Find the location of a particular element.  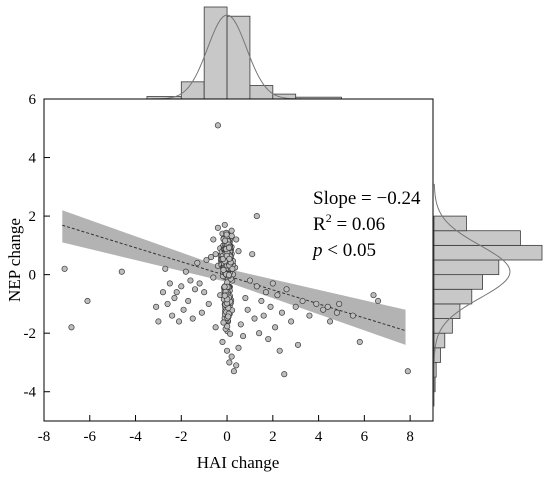

x-tick-label: -2 is located at coordinates (181, 437).